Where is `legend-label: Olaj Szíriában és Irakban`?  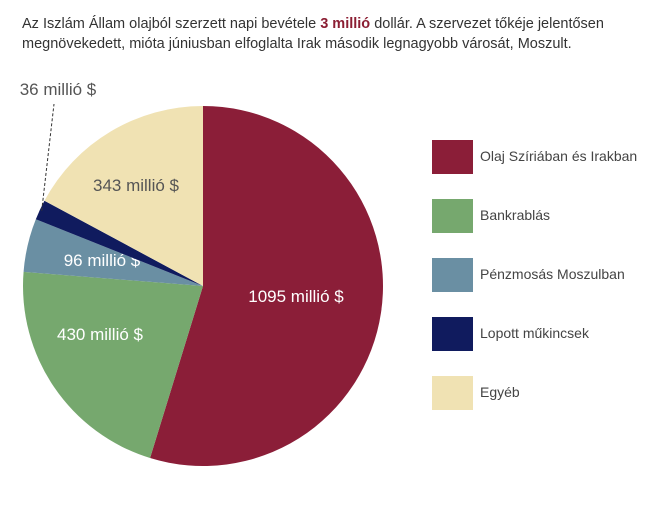
legend-label: Olaj Szíriában és Irakban is located at coordinates (559, 156).